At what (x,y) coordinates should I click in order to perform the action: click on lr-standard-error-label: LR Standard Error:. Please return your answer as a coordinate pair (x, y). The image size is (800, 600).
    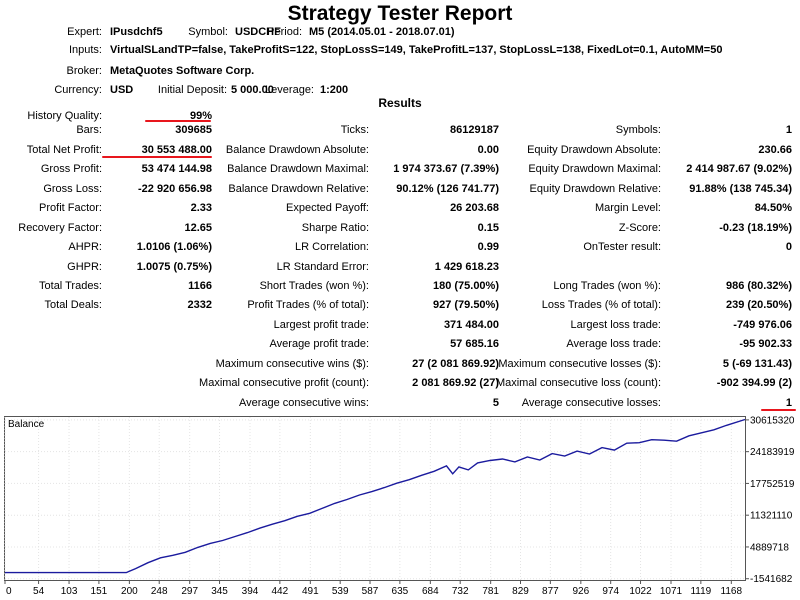
    Looking at the image, I should click on (322, 267).